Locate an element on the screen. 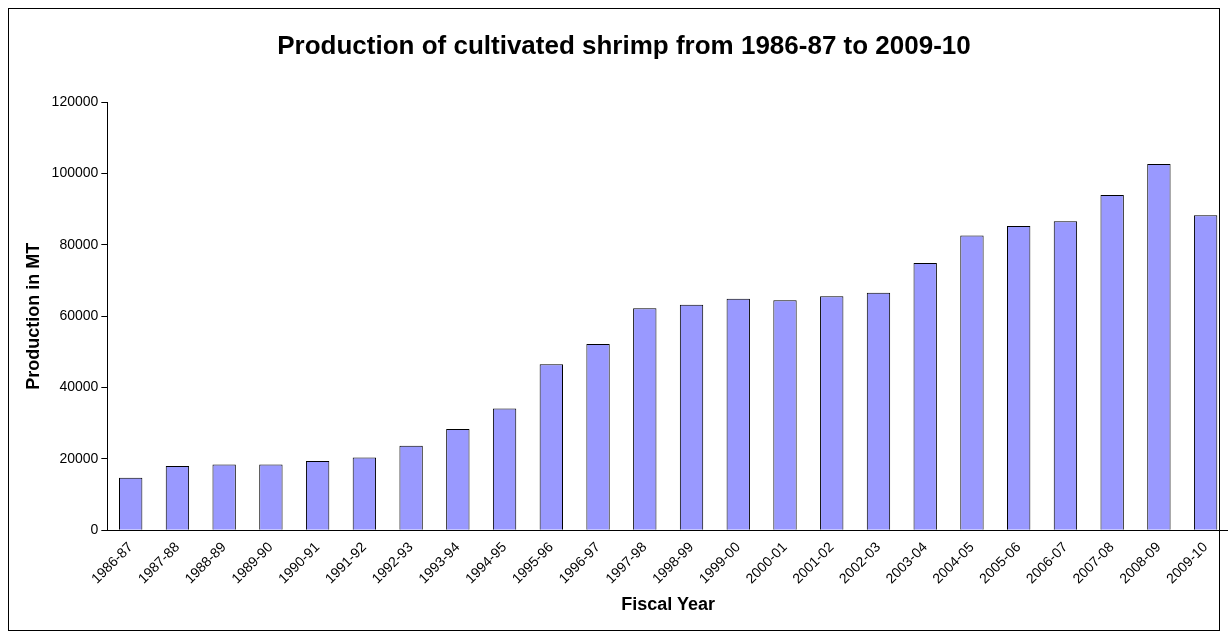 The image size is (1228, 639). y-tick-label: 80000 is located at coordinates (79, 243).